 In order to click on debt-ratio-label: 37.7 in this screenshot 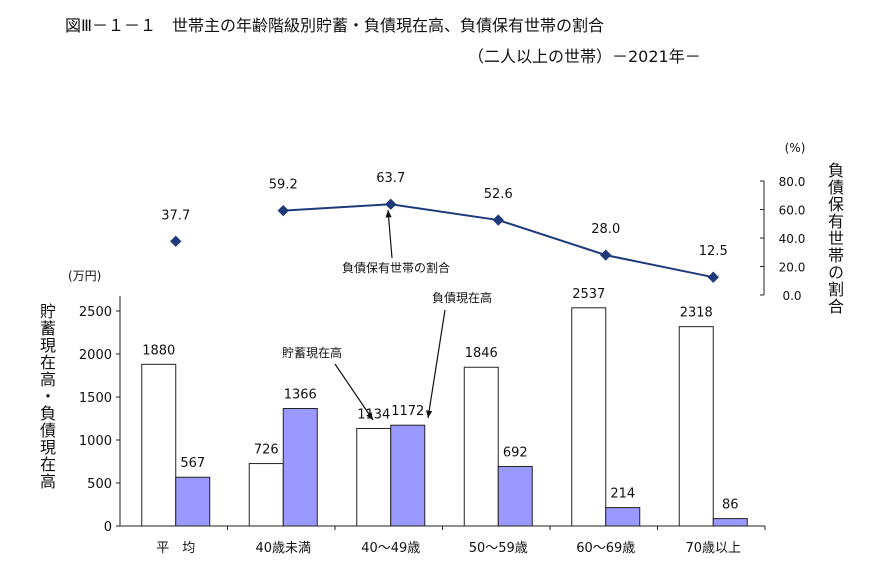, I will do `click(175, 215)`.